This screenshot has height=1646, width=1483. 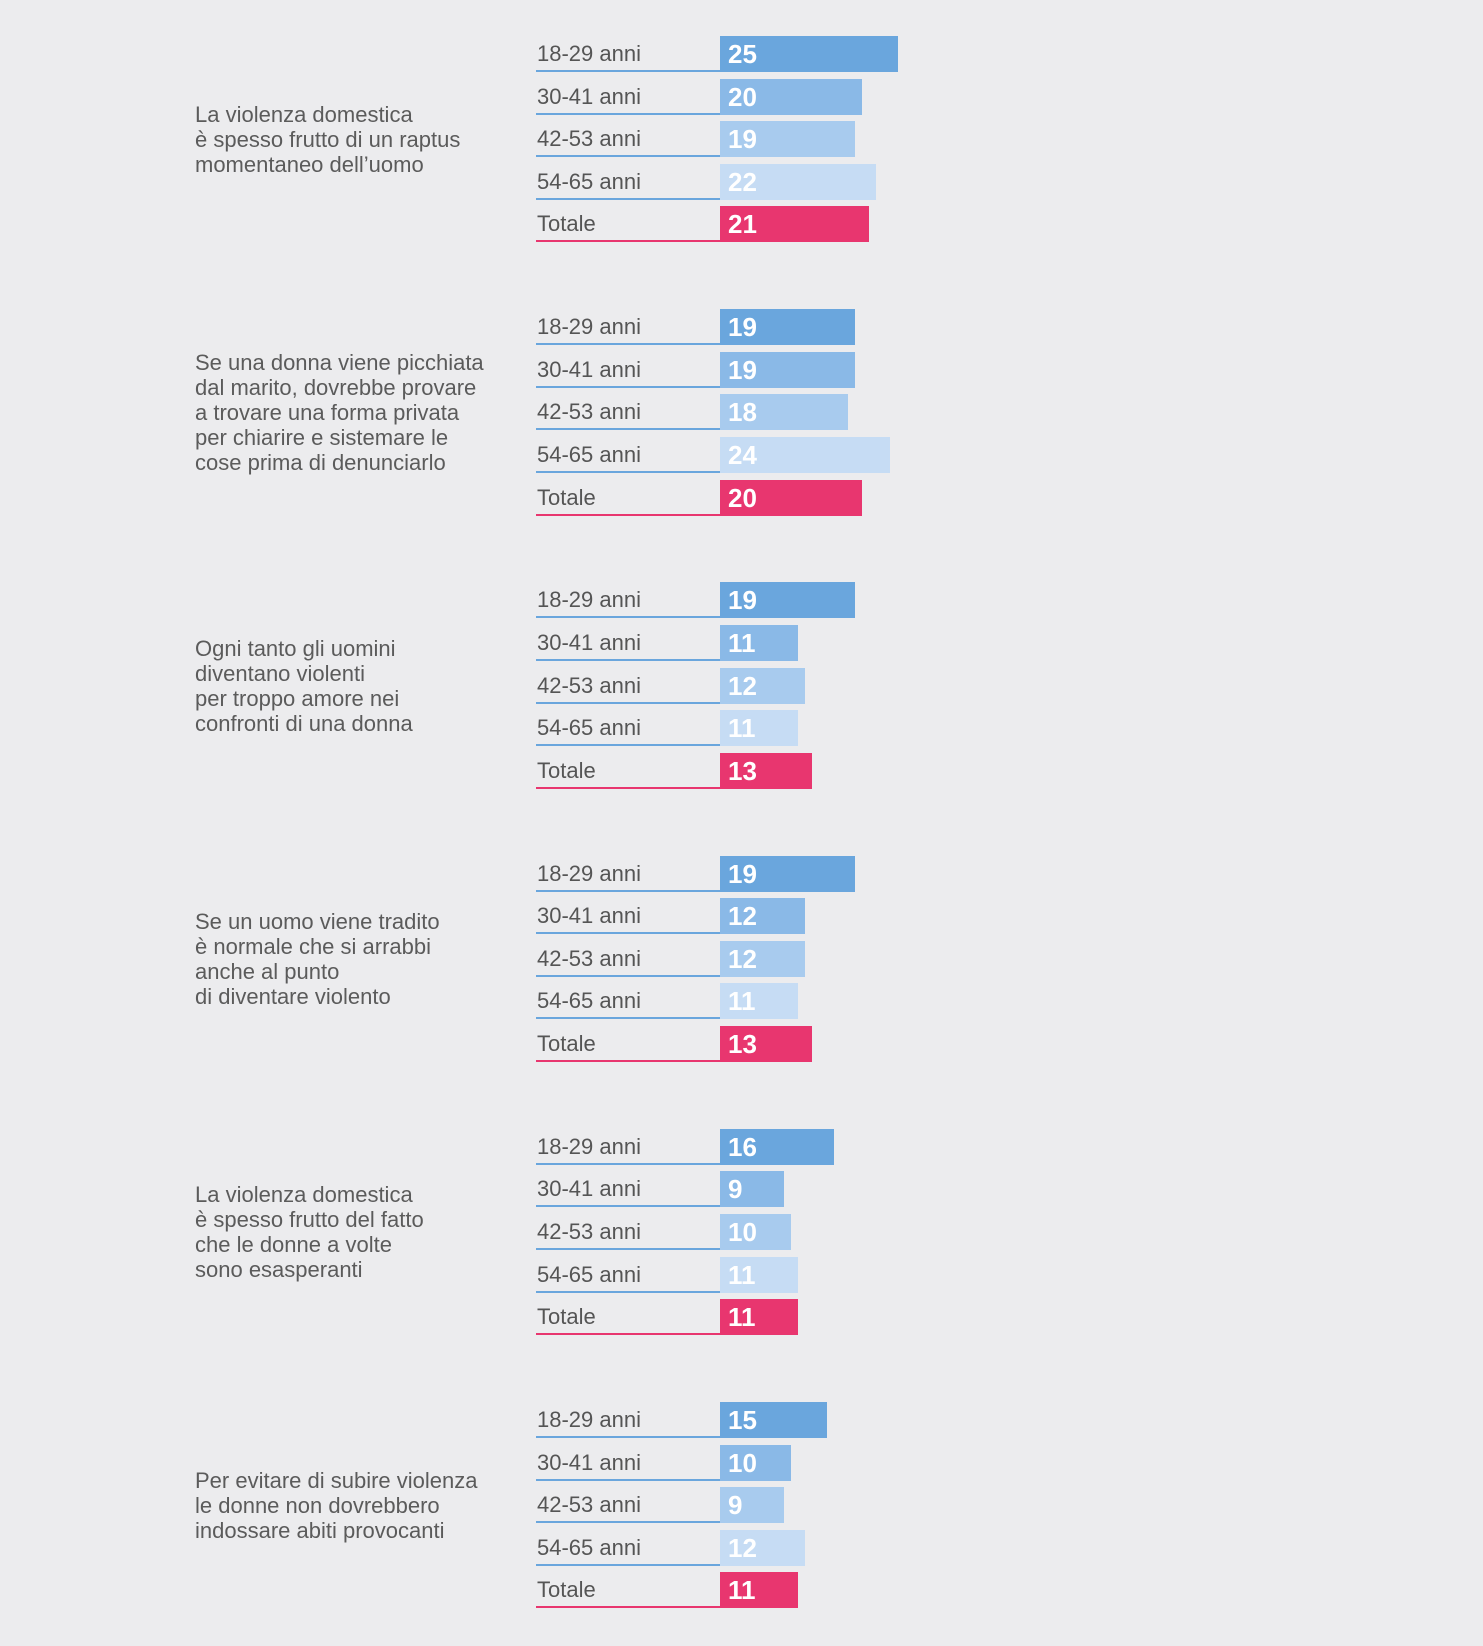 What do you see at coordinates (784, 412) in the screenshot?
I see `bar: 18` at bounding box center [784, 412].